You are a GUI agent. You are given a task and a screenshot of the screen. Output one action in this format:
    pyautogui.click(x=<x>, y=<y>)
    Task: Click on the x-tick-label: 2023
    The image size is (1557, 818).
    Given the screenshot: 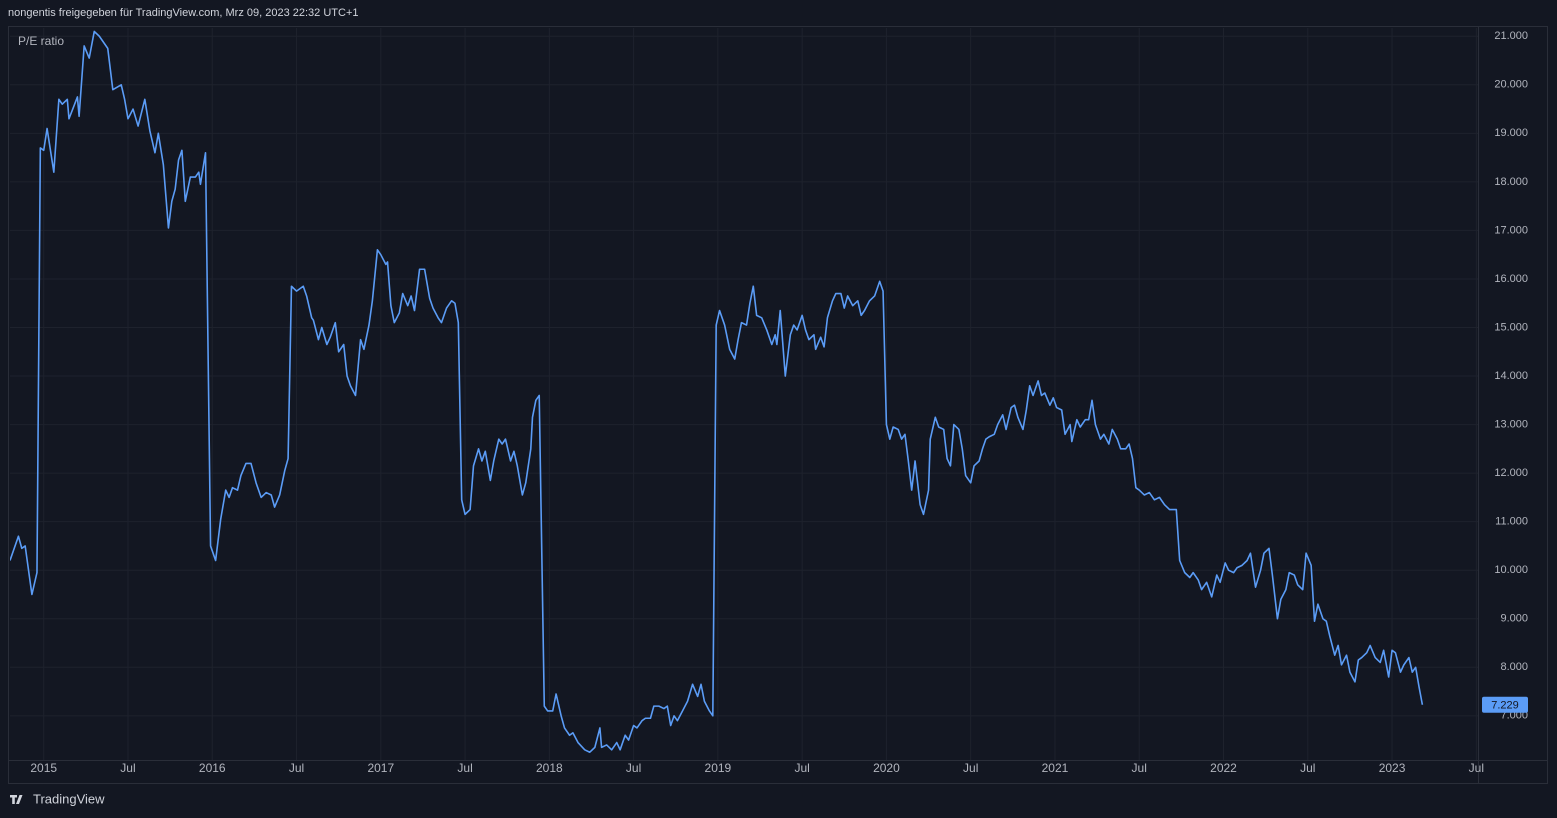 What is the action you would take?
    pyautogui.click(x=1392, y=768)
    